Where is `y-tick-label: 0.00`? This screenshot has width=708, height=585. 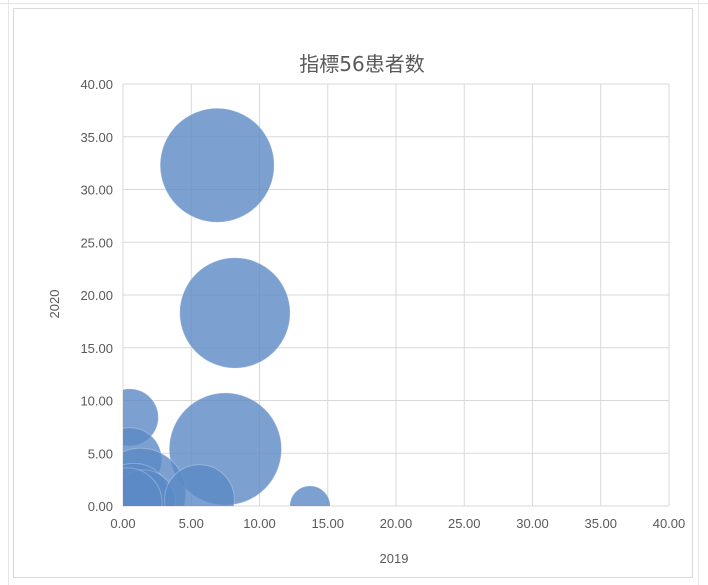
y-tick-label: 0.00 is located at coordinates (100, 506).